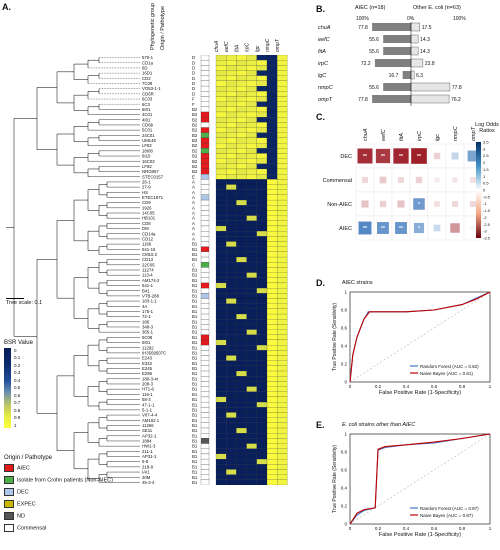 The width and height of the screenshot is (500, 550). What do you see at coordinates (148, 347) in the screenshot?
I see `strain-label: 11292` at bounding box center [148, 347].